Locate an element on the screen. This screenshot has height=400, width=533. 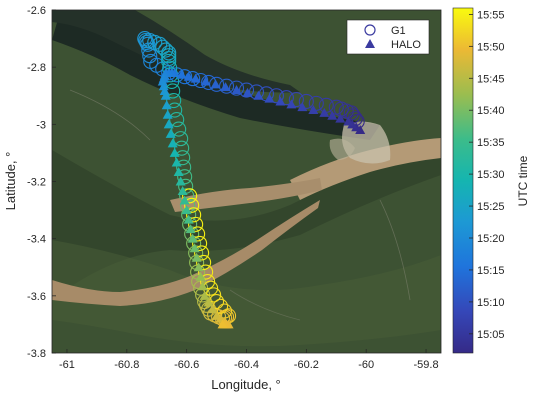
y-tick-label: -3.6 is located at coordinates (36, 297).